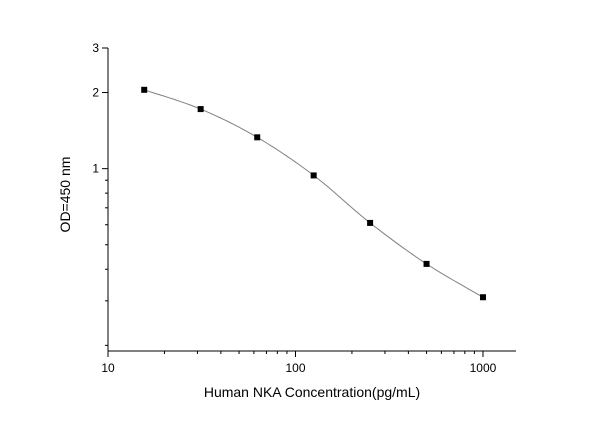  I want to click on x-tick-label: 100, so click(295, 368).